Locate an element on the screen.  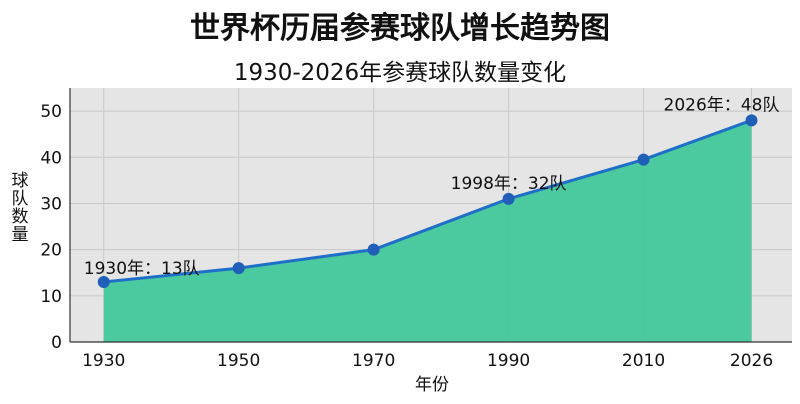
data-annotation: 1930年：13队 is located at coordinates (142, 269).